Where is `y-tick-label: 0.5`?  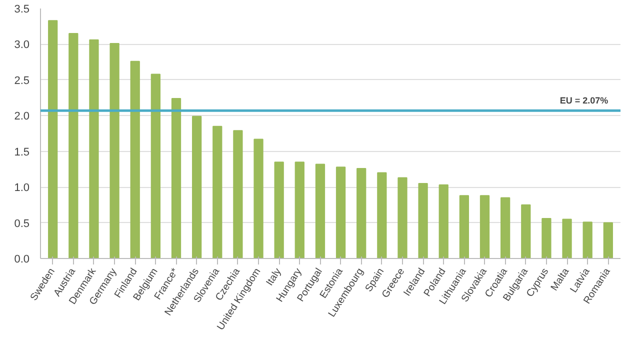
y-tick-label: 0.5 is located at coordinates (22, 224).